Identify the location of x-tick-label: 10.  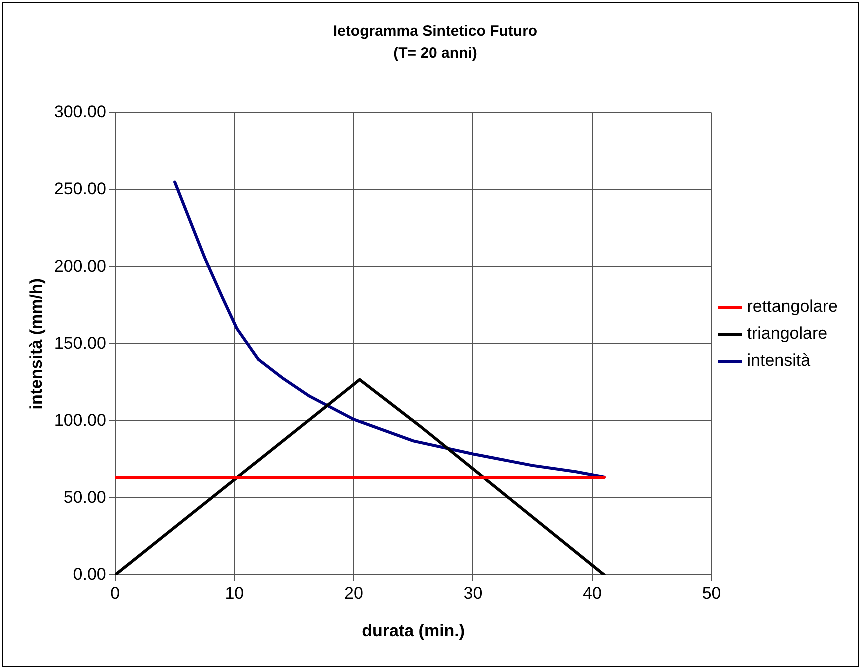
(234, 594).